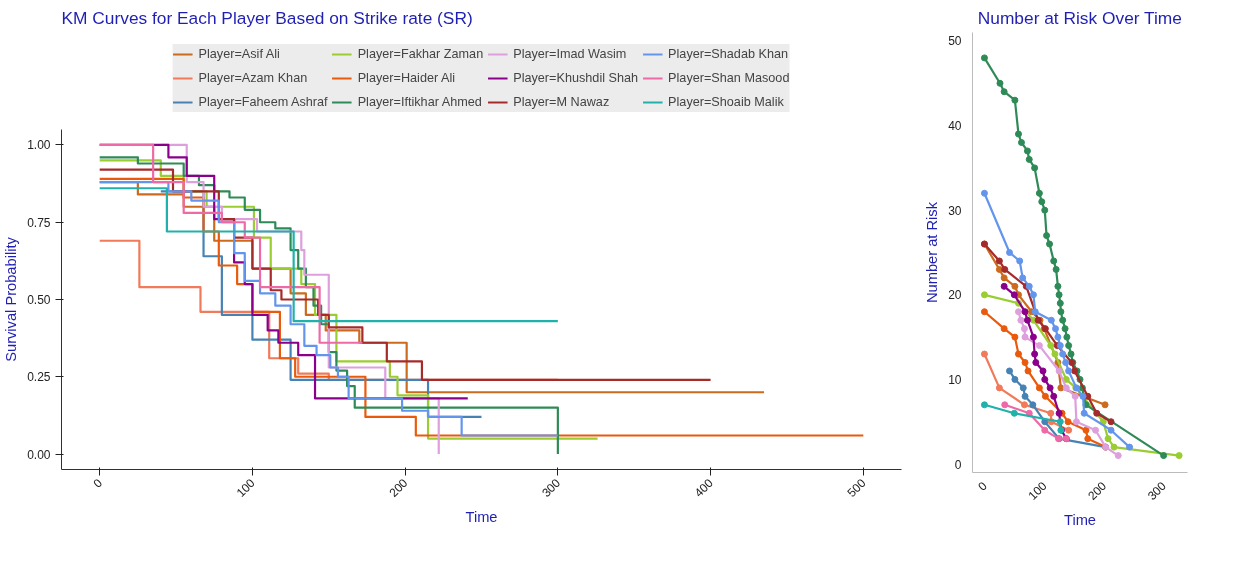  I want to click on chart-title: KM Curves for Each Player Based on Strike rate (SR), so click(267, 17).